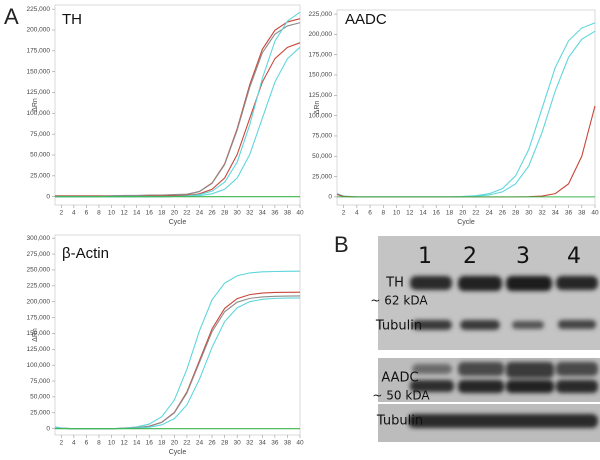 The width and height of the screenshot is (600, 460). Describe the element at coordinates (489, 293) in the screenshot. I see `blot-background` at that location.